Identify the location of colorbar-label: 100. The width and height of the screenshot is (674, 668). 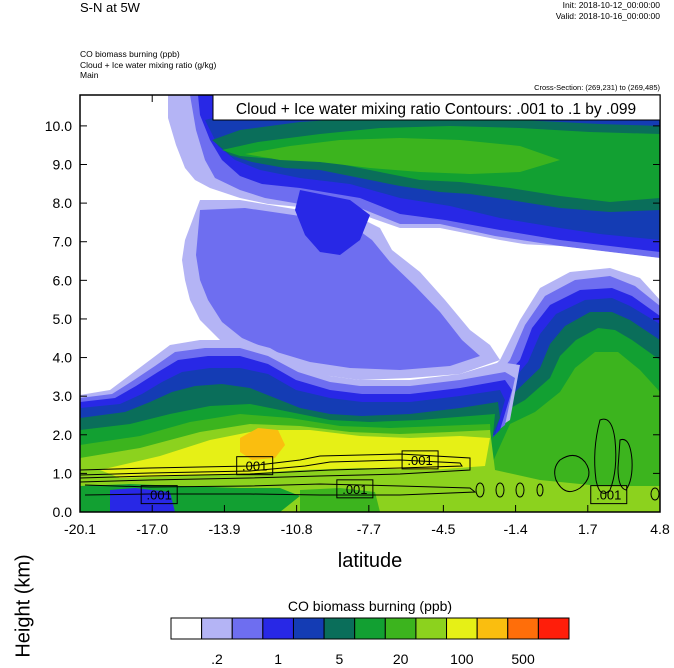
(462, 659).